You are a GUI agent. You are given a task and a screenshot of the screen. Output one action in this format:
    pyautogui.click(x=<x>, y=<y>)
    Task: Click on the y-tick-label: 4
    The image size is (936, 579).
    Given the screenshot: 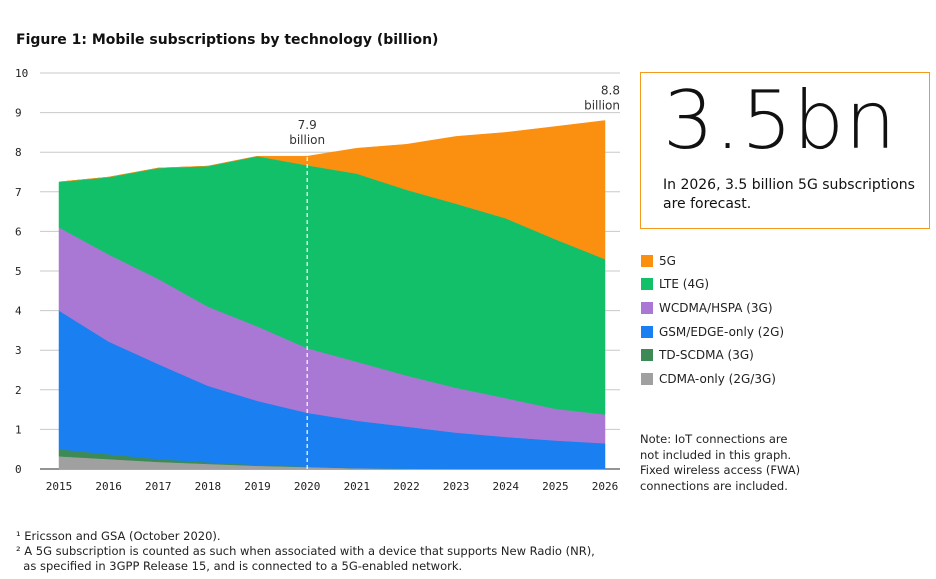 What is the action you would take?
    pyautogui.click(x=18, y=311)
    